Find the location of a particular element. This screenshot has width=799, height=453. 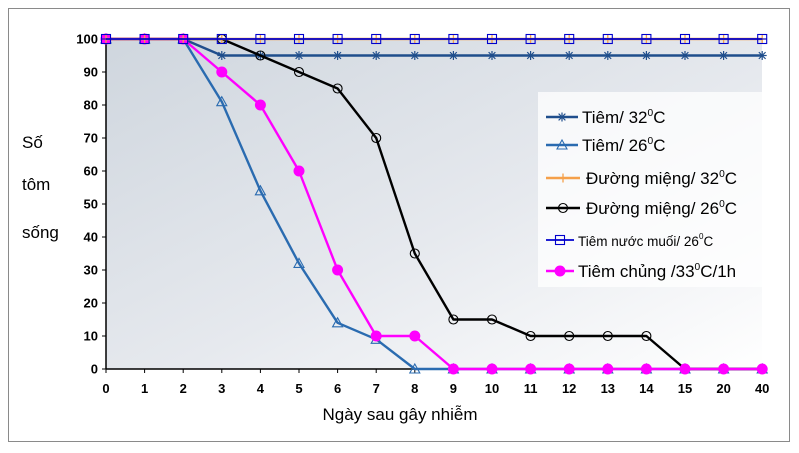

x-tick-label: 2 is located at coordinates (183, 388).